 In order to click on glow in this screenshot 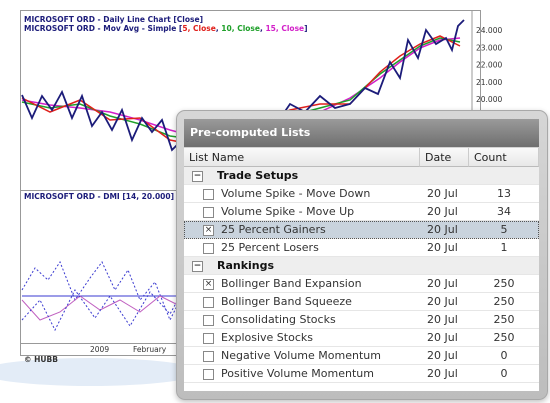, I will do `click(100, 372)`.